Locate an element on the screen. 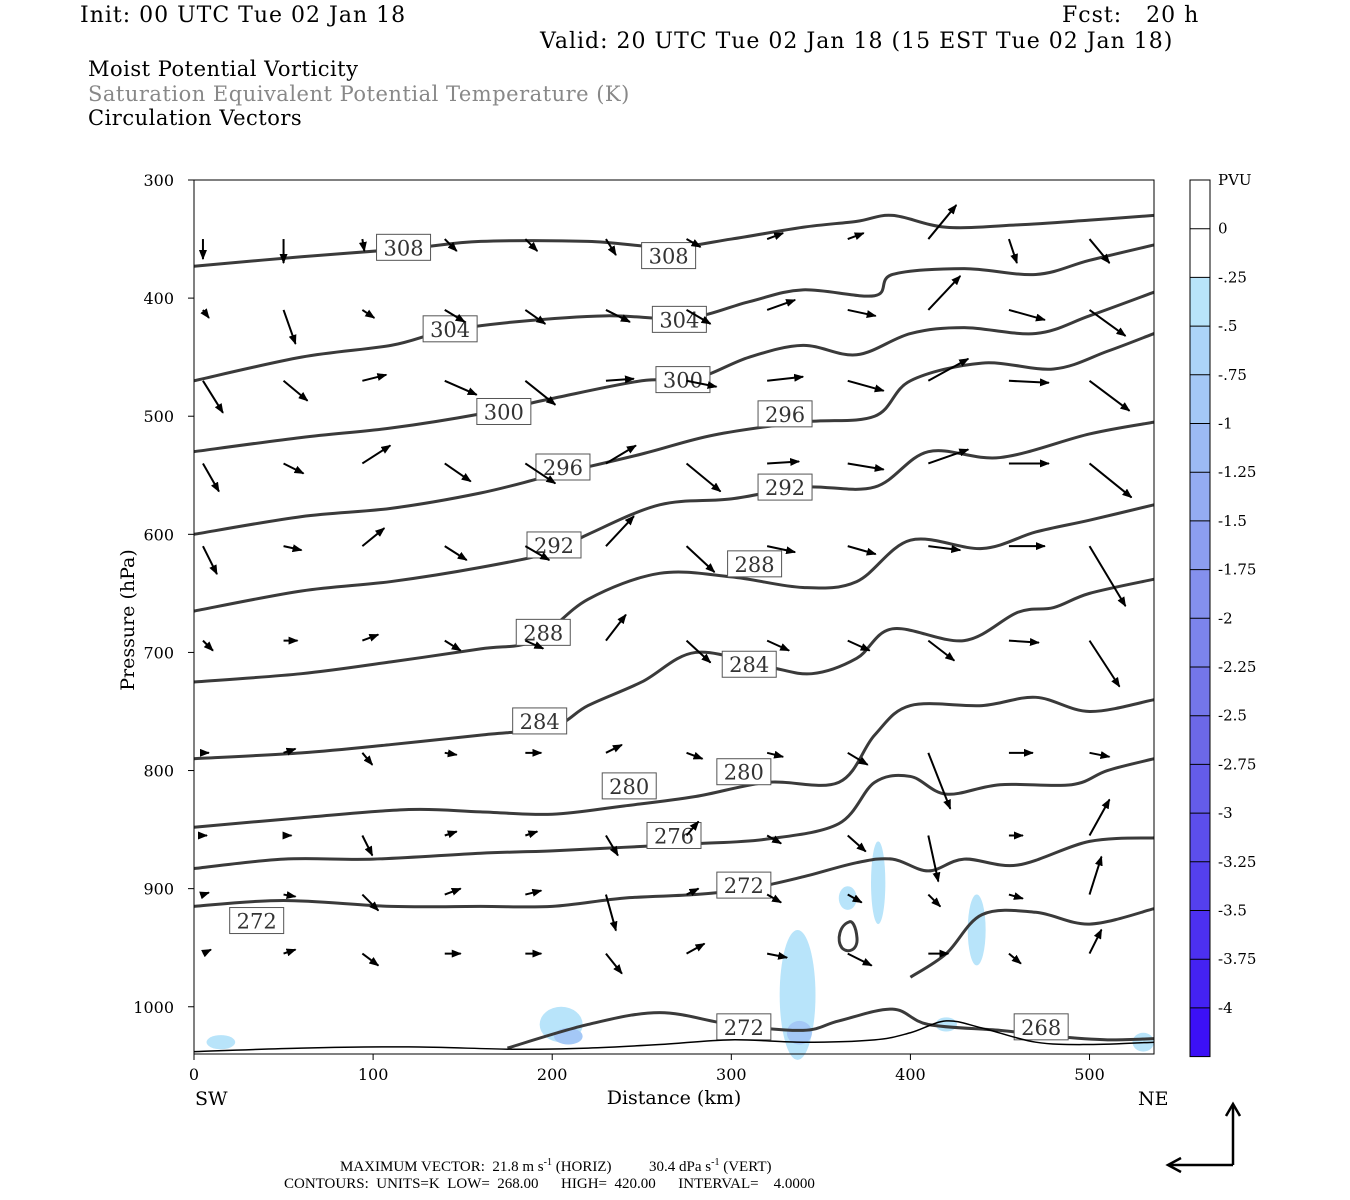 The image size is (1350, 1200). colorbar-label: -2.75 is located at coordinates (1237, 764).